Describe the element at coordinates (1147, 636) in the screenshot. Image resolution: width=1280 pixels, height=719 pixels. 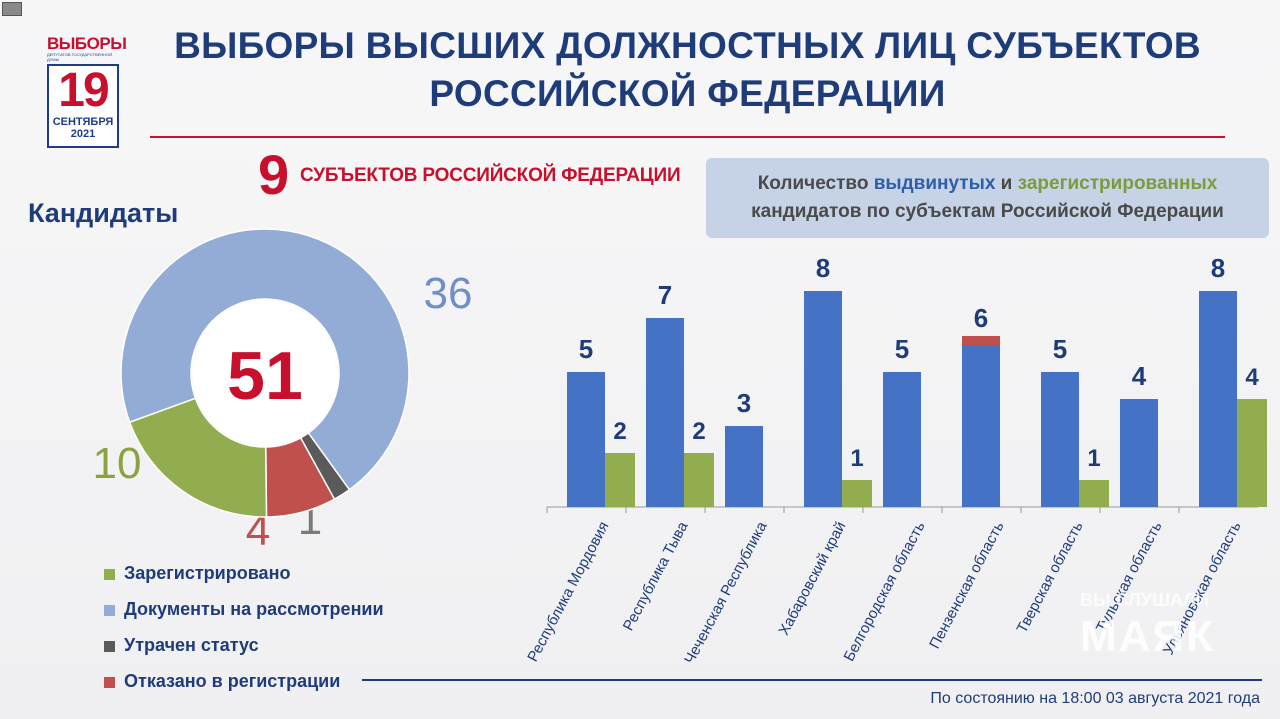
I see `watermark-brand: МАЯК` at that location.